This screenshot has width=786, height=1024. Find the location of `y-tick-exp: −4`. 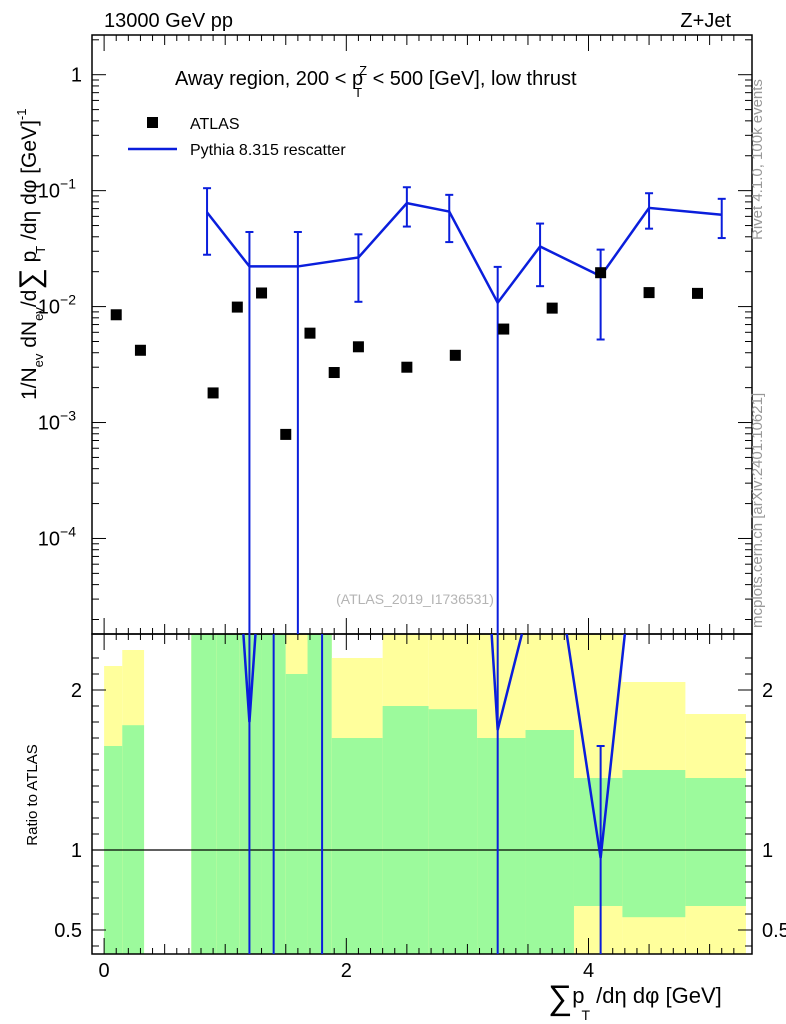

y-tick-exp: −4 is located at coordinates (68, 531).